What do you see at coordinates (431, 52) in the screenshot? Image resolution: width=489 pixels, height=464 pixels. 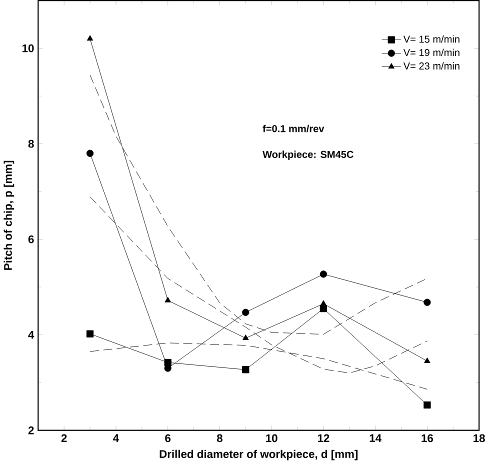 I see `legend-label: V= 19 m/min` at bounding box center [431, 52].